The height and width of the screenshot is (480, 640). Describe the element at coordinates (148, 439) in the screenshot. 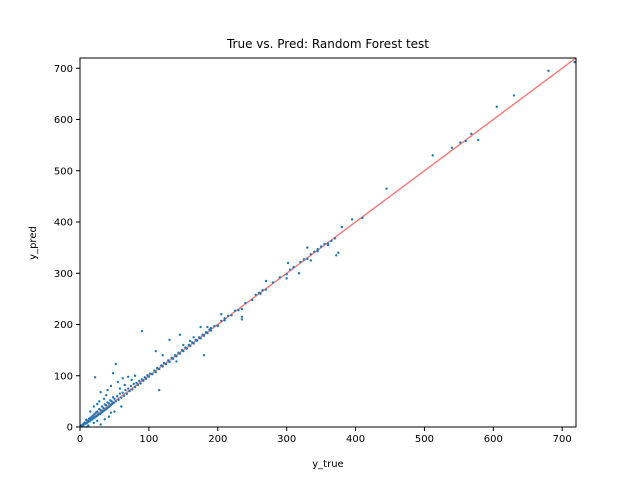

I see `x-tick-label: 100` at that location.